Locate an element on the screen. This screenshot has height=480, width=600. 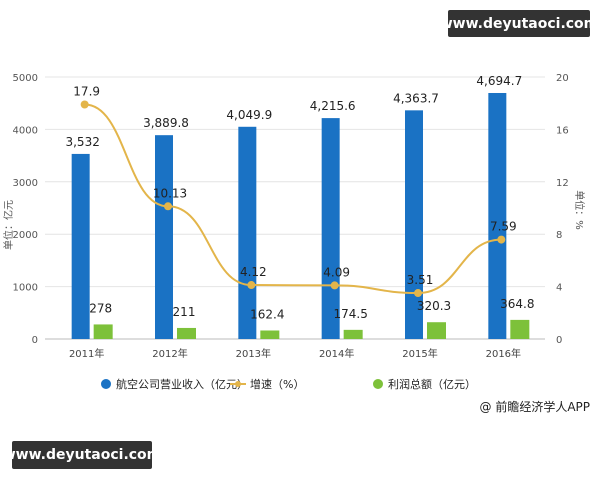
y-right-tick: 4 is located at coordinates (559, 288).